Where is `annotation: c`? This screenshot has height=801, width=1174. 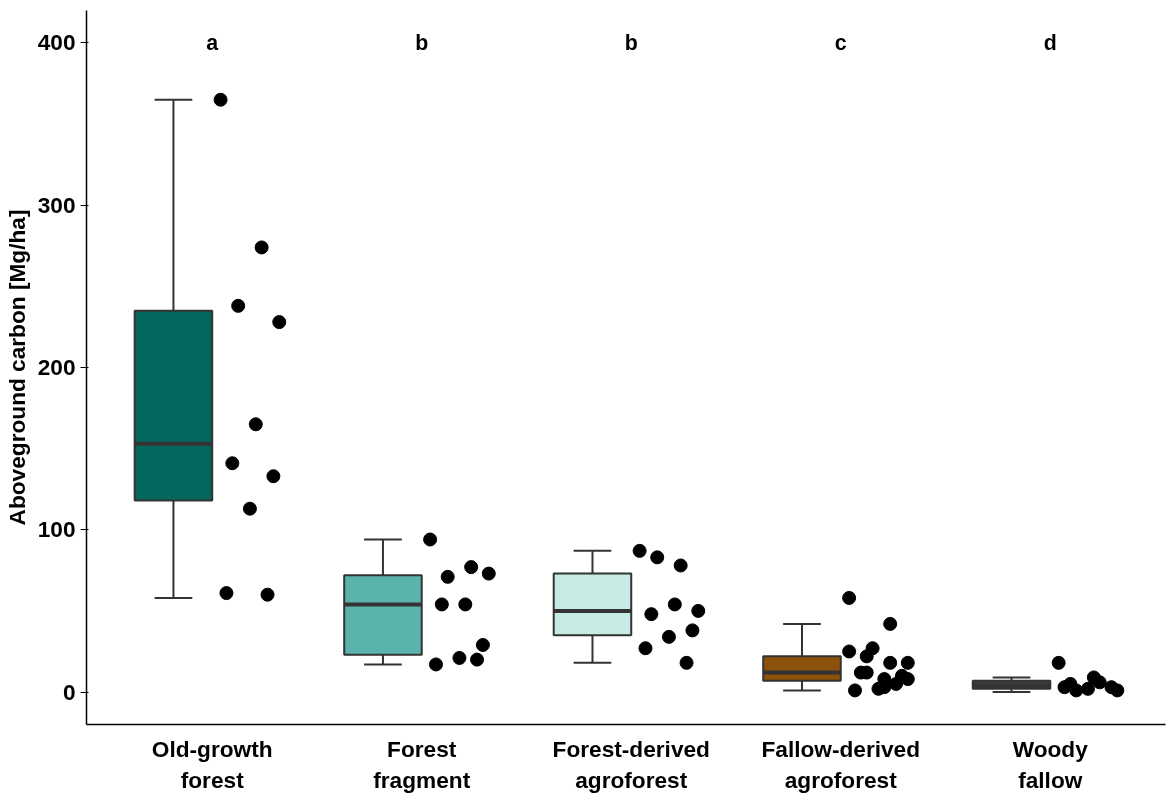 annotation: c is located at coordinates (840, 42).